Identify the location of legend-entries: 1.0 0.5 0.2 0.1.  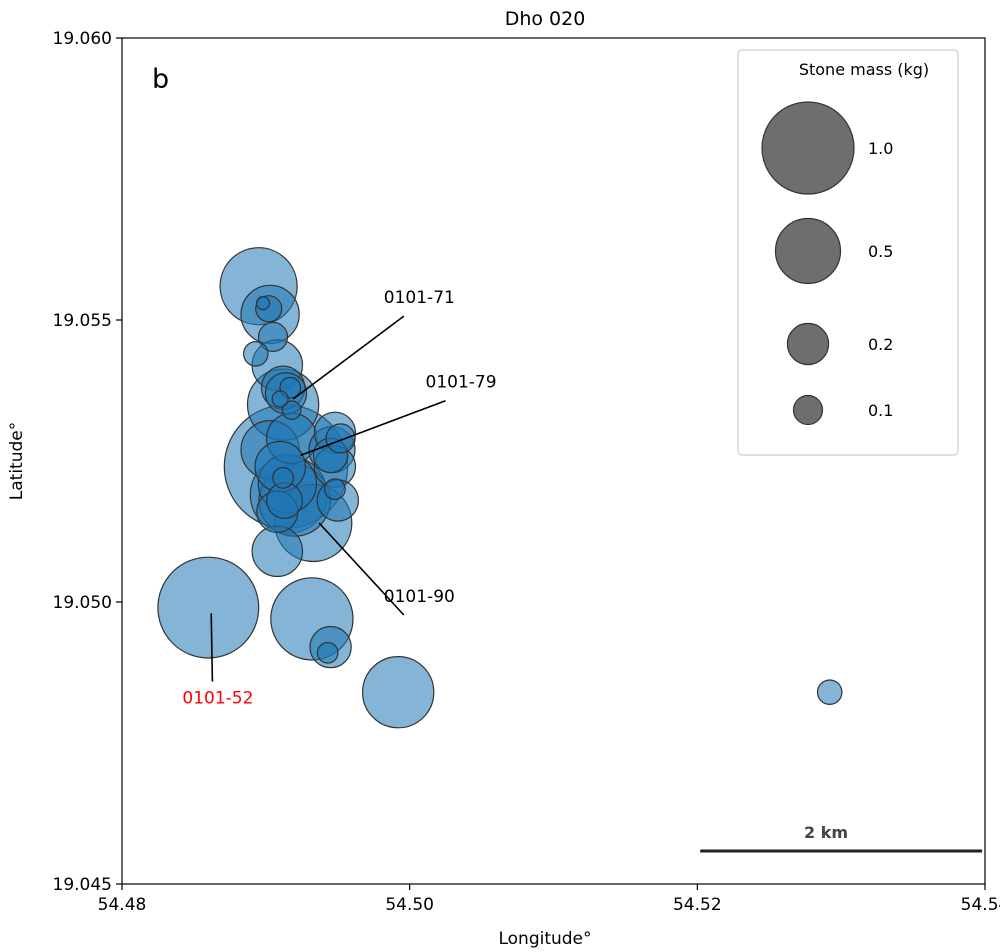
(827, 263).